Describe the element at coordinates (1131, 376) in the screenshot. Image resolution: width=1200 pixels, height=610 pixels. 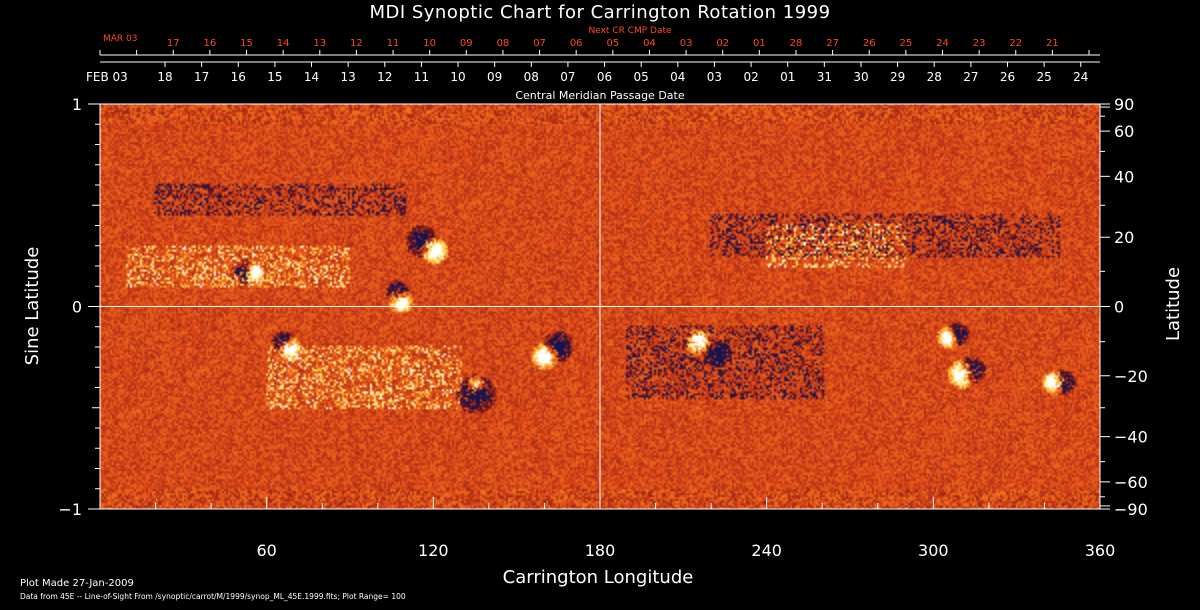
I see `lat-tick-label: −20` at that location.